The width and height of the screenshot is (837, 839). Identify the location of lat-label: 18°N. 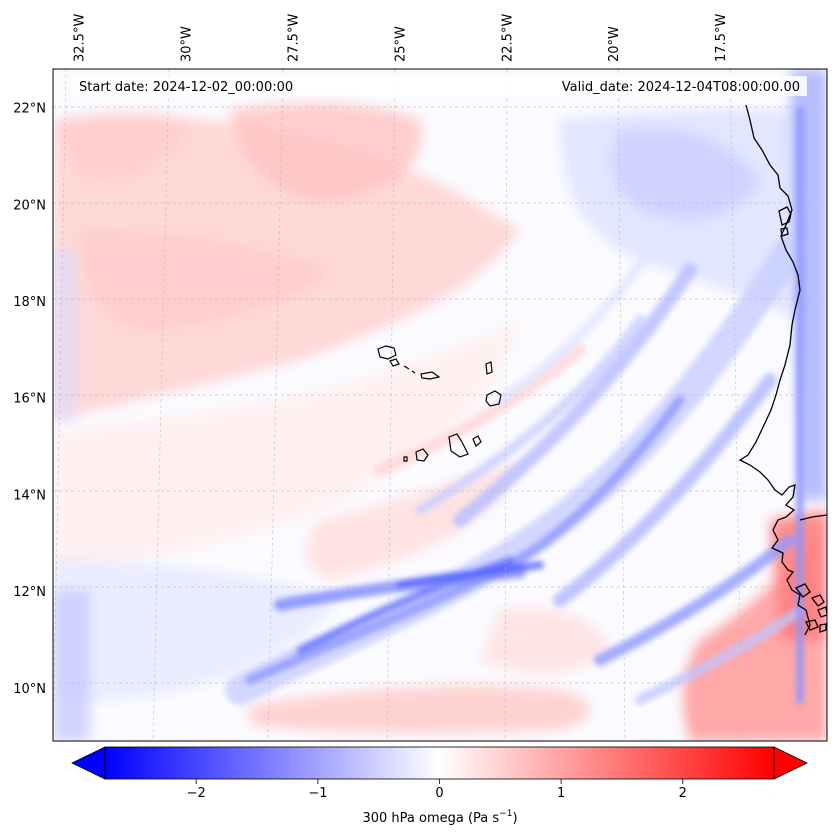
(29, 302).